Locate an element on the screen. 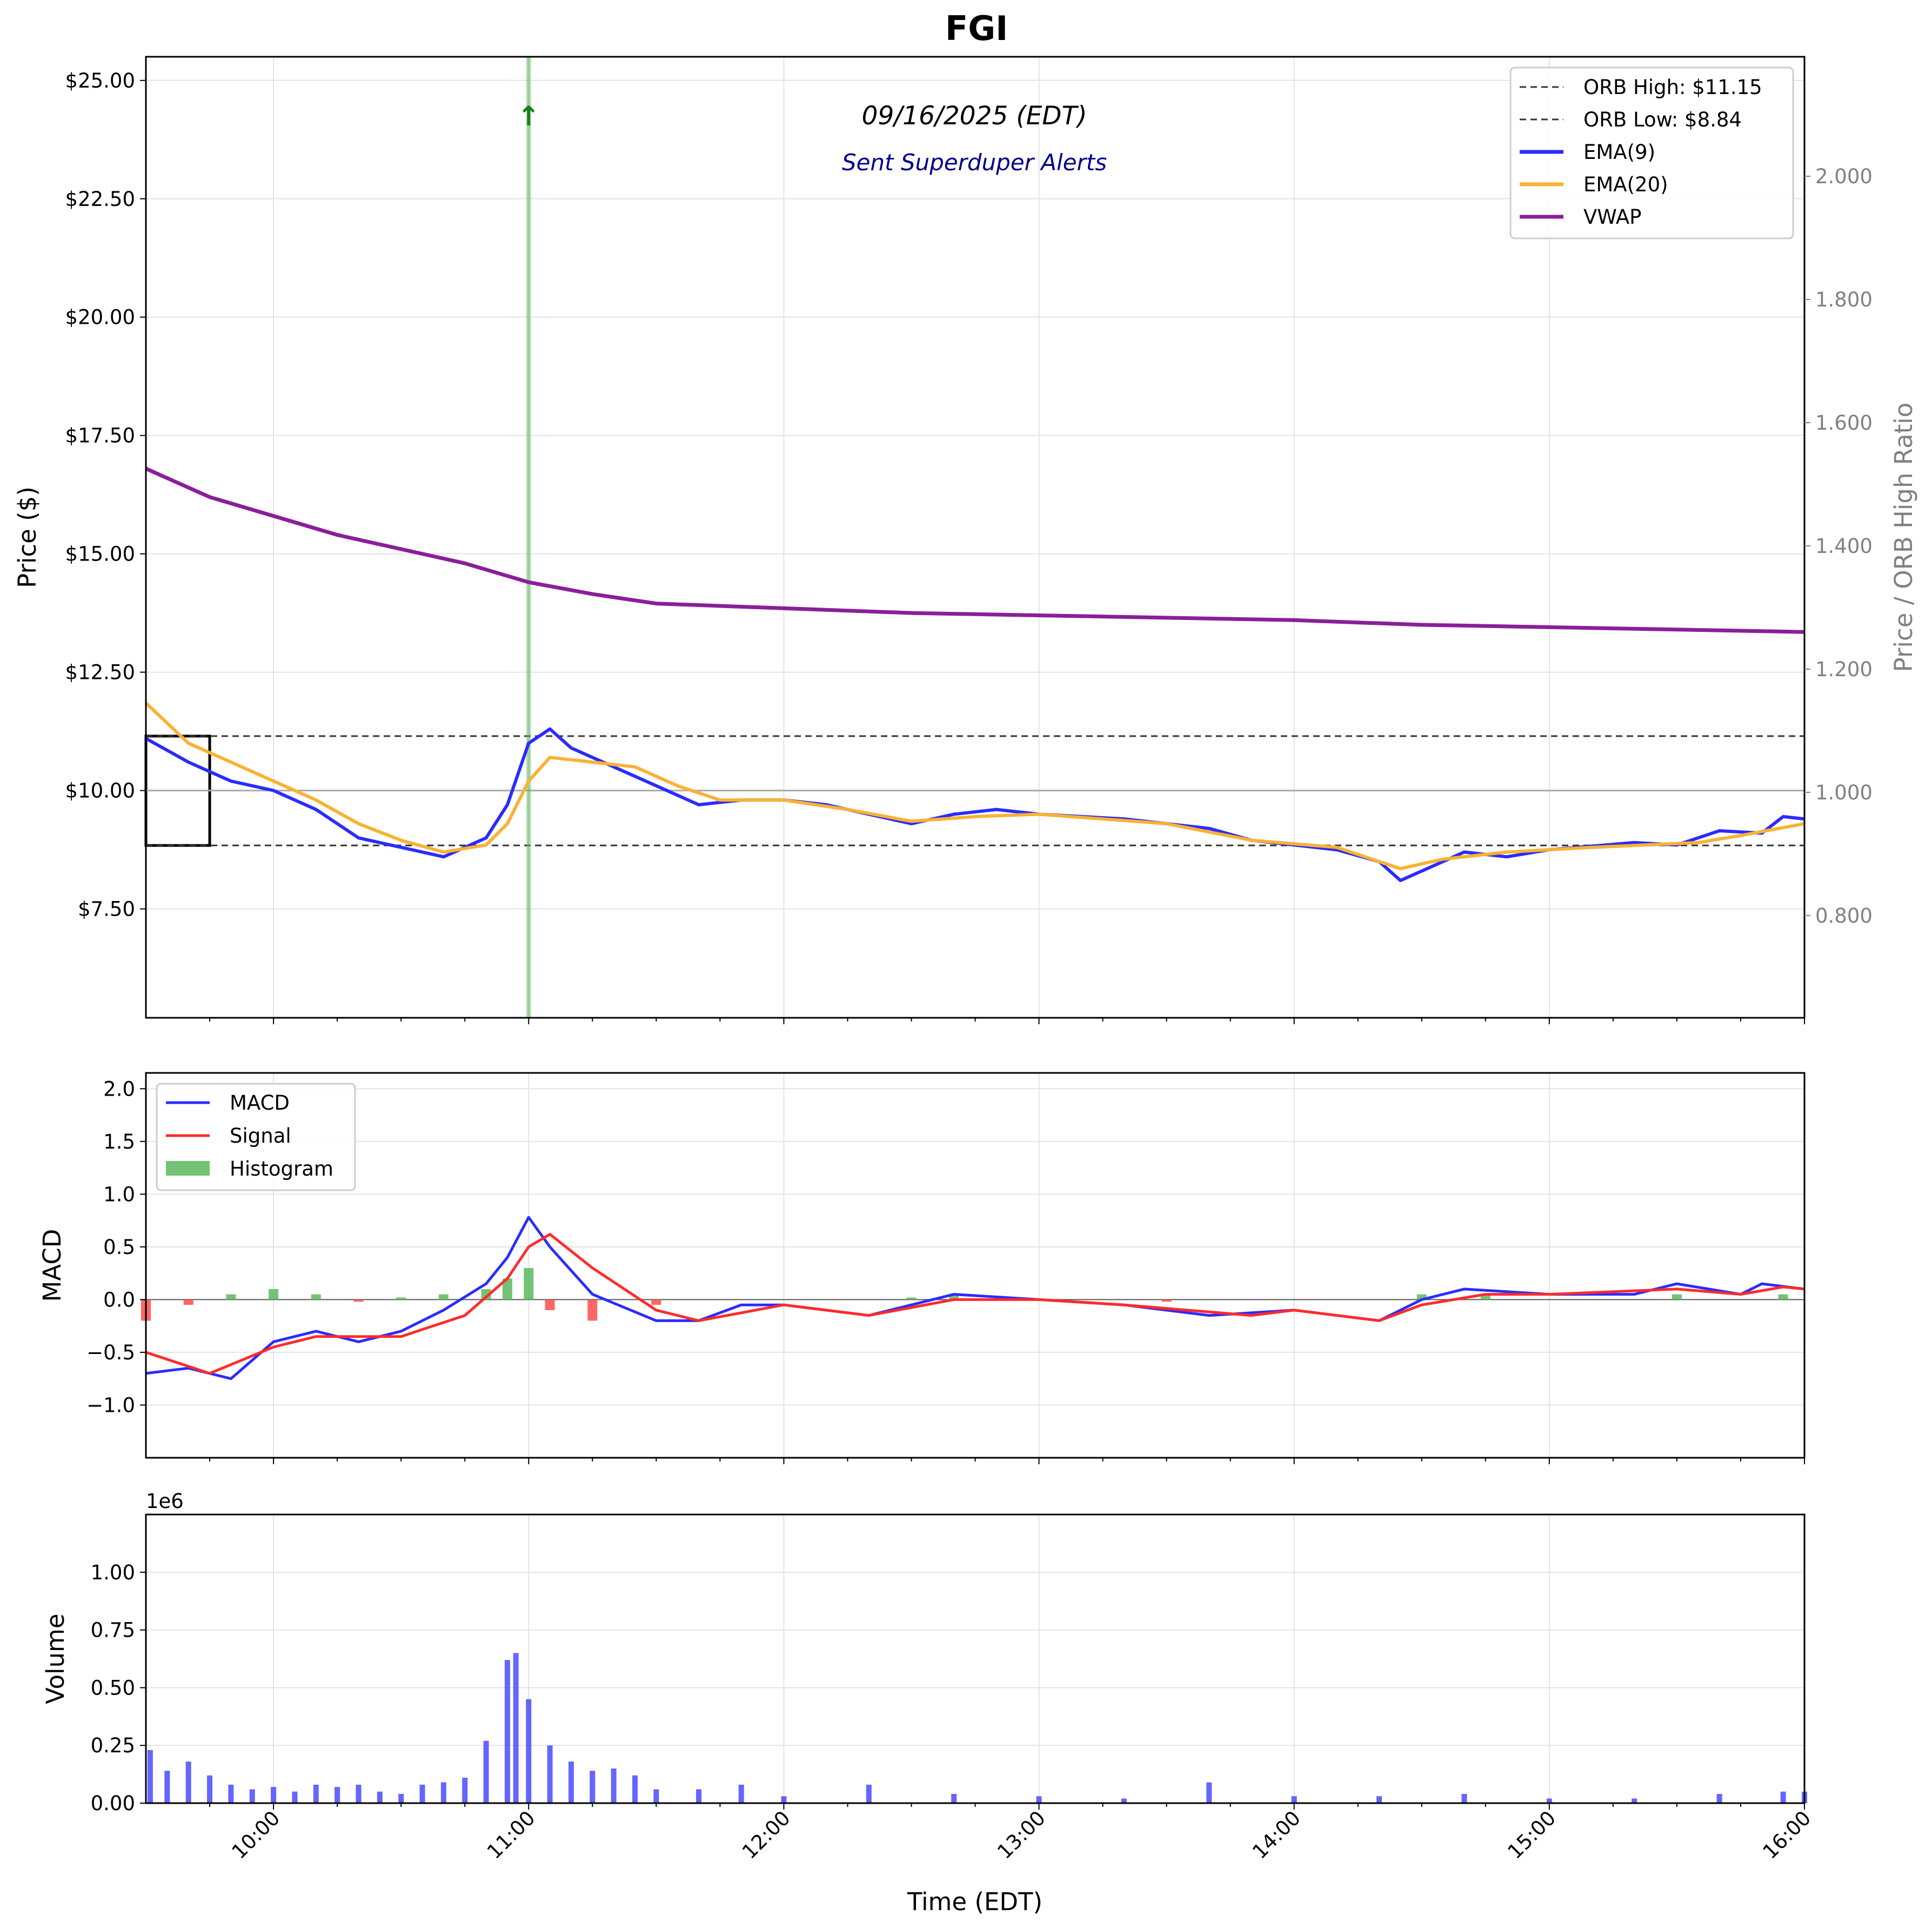  date-label: 09/16/2025 (EDT) is located at coordinates (974, 116).